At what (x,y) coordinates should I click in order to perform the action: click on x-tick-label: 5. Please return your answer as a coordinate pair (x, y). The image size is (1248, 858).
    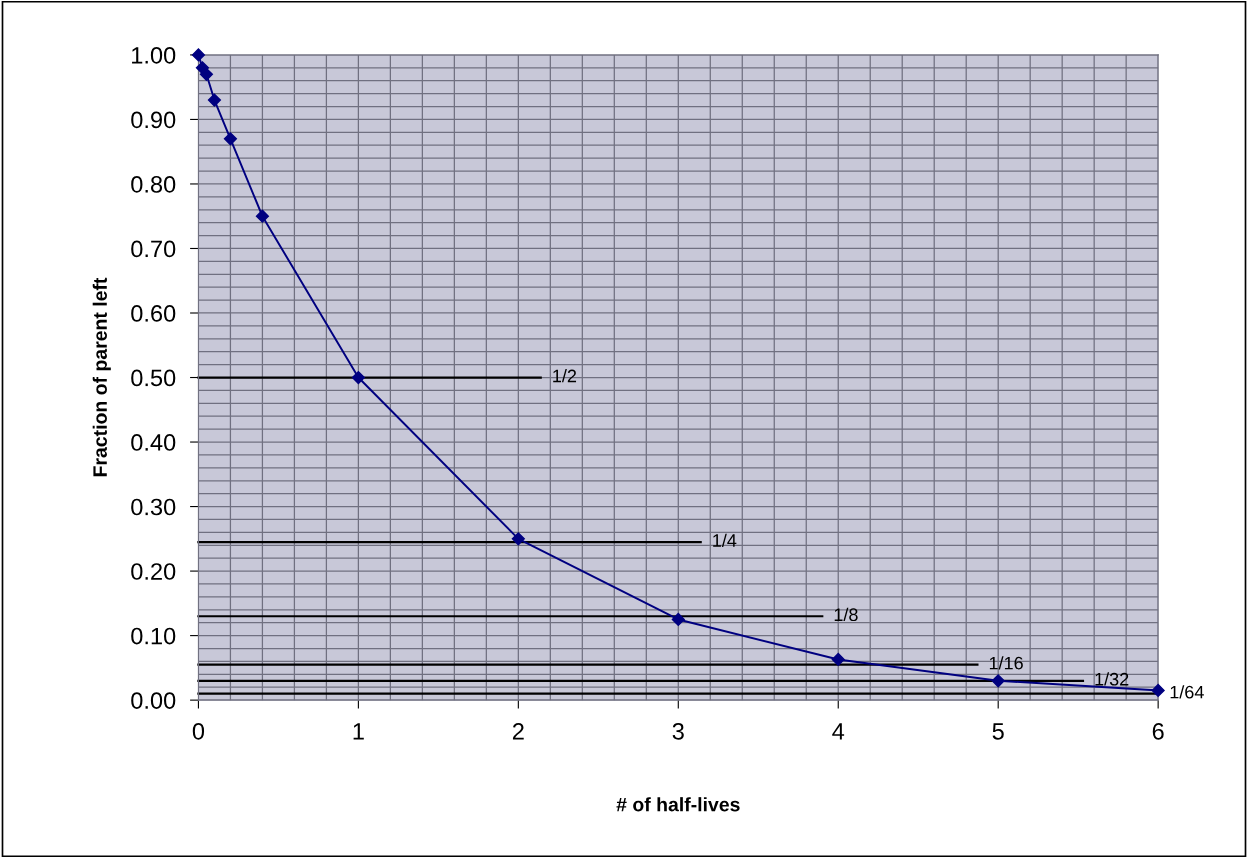
    Looking at the image, I should click on (998, 731).